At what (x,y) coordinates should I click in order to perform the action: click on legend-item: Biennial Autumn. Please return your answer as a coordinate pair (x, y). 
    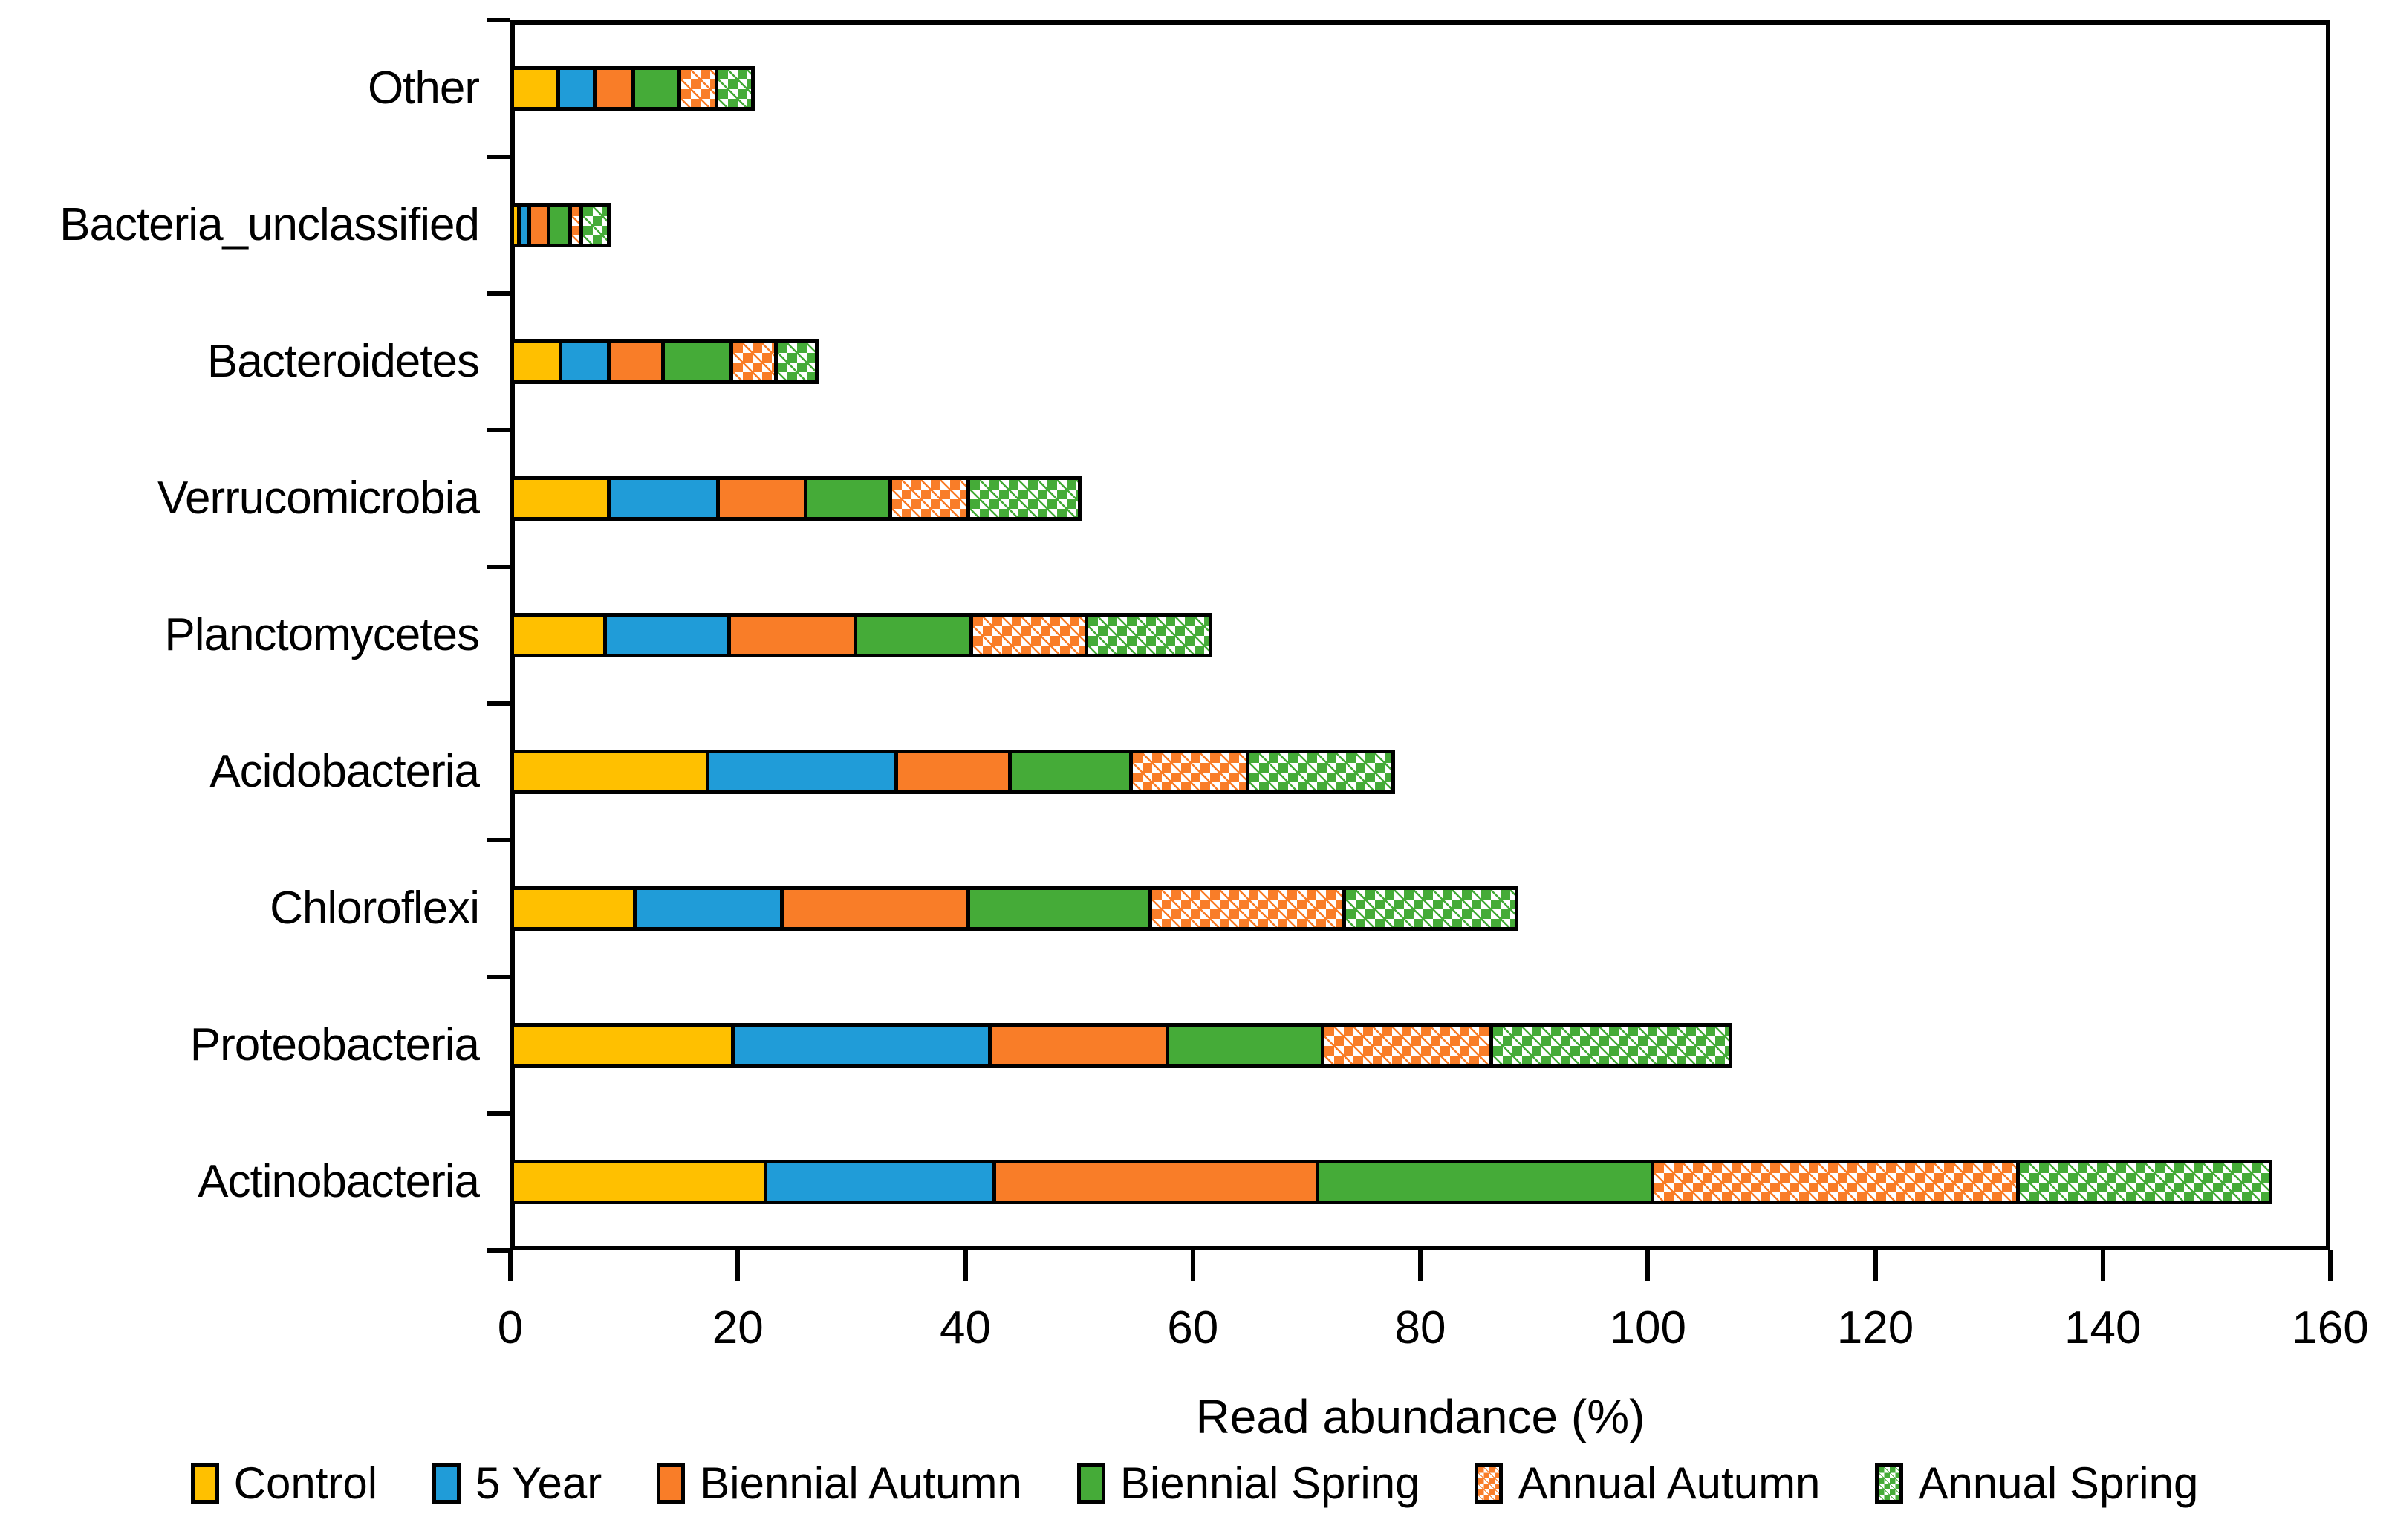
    Looking at the image, I should click on (839, 1483).